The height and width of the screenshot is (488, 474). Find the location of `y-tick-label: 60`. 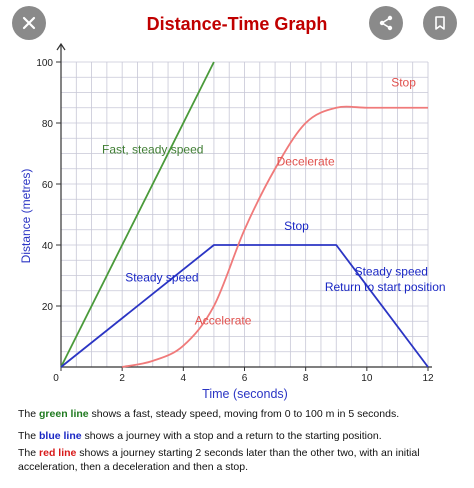

y-tick-label: 60 is located at coordinates (48, 185).